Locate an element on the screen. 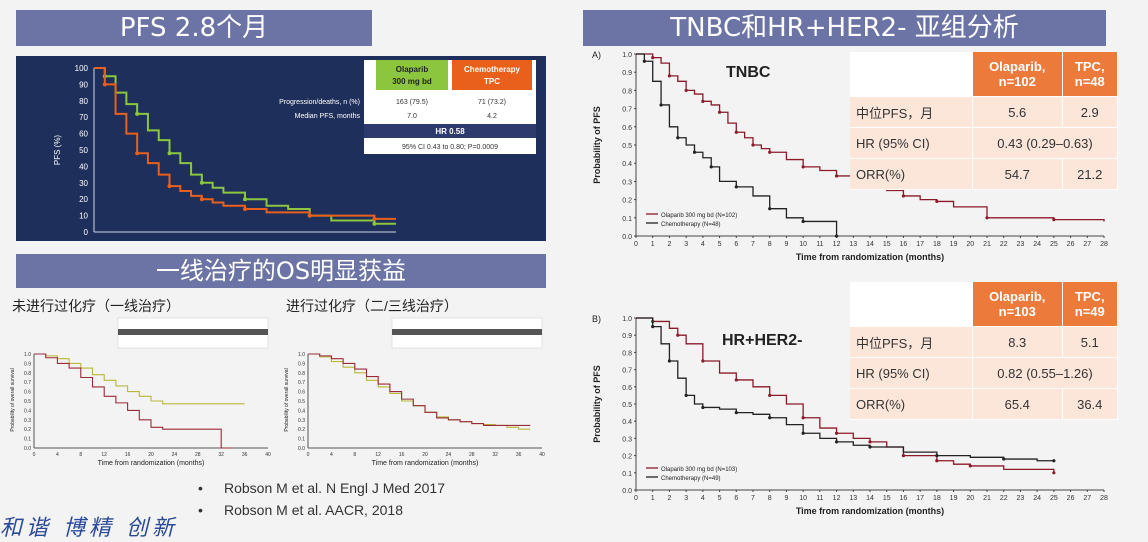 The width and height of the screenshot is (1148, 542). pfs-row-label: Median PFS, months is located at coordinates (328, 116).